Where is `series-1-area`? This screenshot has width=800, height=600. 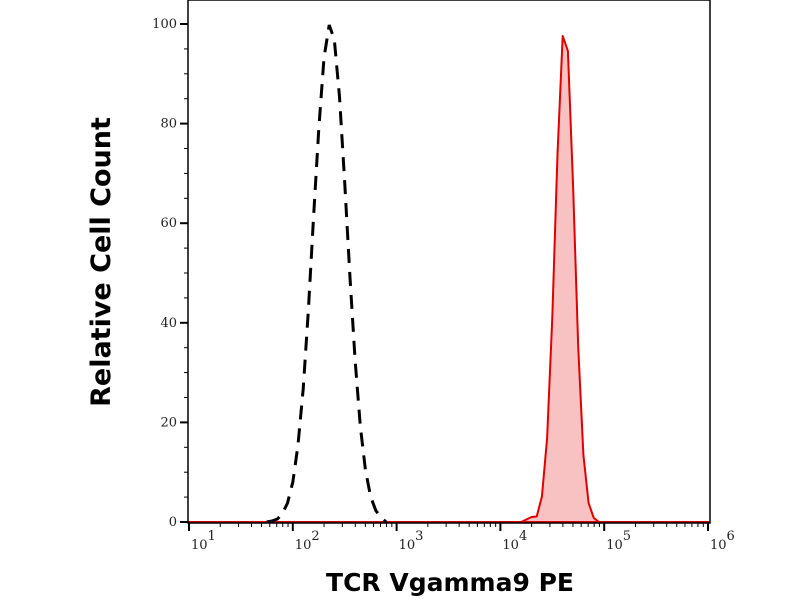
series-1-area is located at coordinates (560, 279).